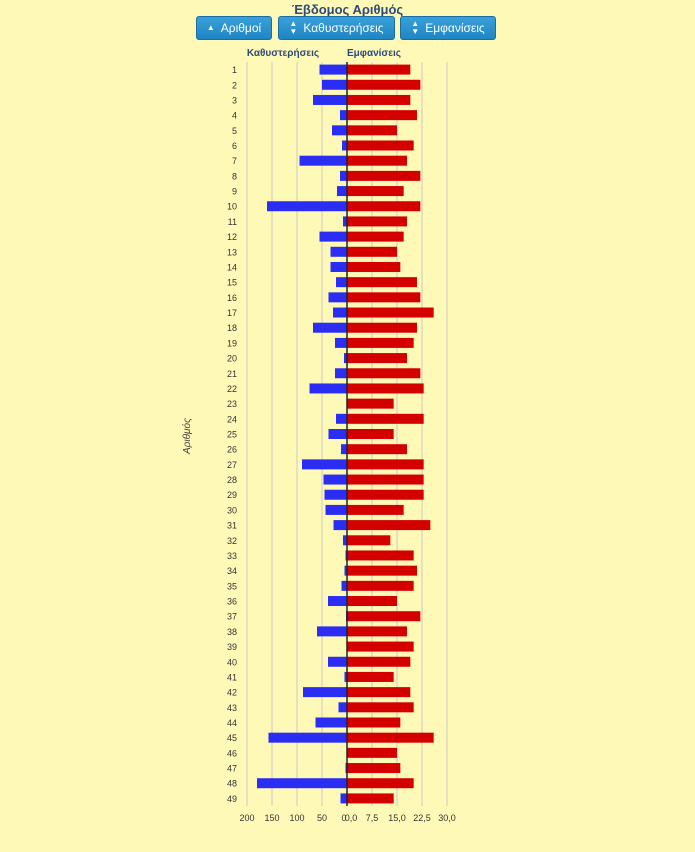 Image resolution: width=695 pixels, height=852 pixels. What do you see at coordinates (343, 28) in the screenshot?
I see `sort-by-delays-label: Καθυστερήσεις` at bounding box center [343, 28].